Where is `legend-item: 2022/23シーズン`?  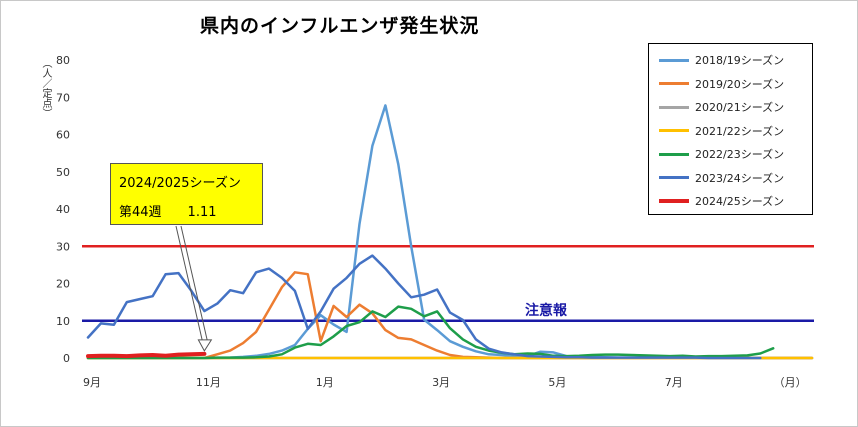 legend-item: 2022/23シーズン is located at coordinates (721, 154).